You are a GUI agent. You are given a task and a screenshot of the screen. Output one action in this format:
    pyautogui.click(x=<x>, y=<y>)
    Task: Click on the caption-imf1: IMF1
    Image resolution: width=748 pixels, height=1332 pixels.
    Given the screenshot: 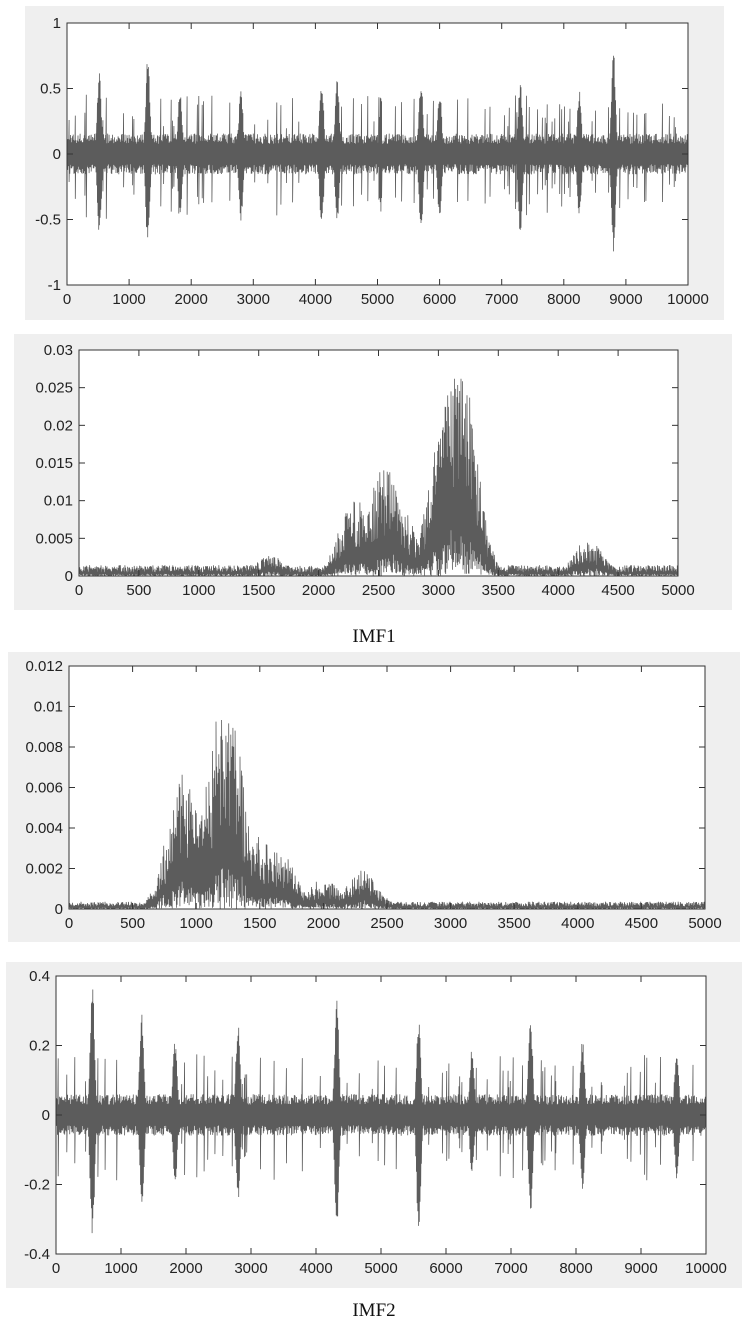 What is the action you would take?
    pyautogui.click(x=374, y=637)
    